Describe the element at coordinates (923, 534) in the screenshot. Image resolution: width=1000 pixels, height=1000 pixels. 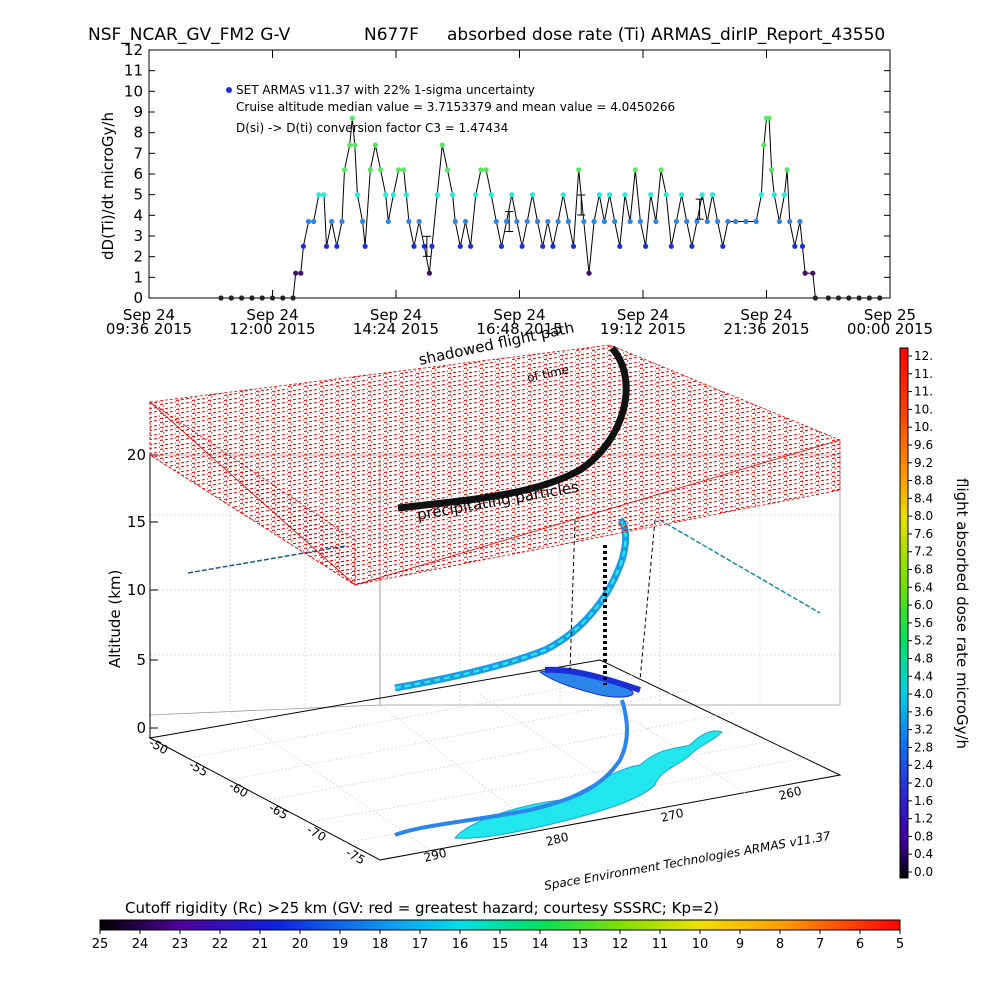
I see `colorbar-tick-label: 7.6` at that location.